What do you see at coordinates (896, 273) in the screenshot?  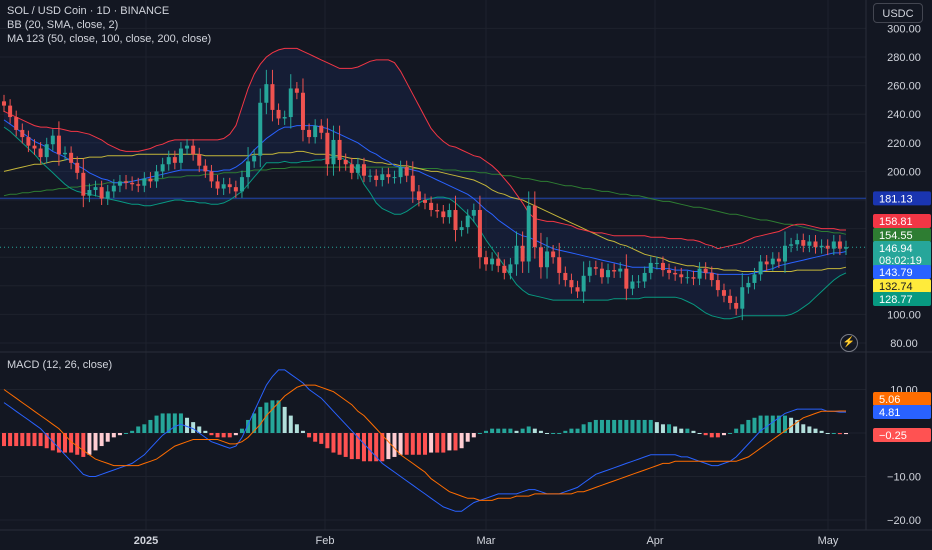 I see `bb-basis-price-tag-text: 143.79` at bounding box center [896, 273].